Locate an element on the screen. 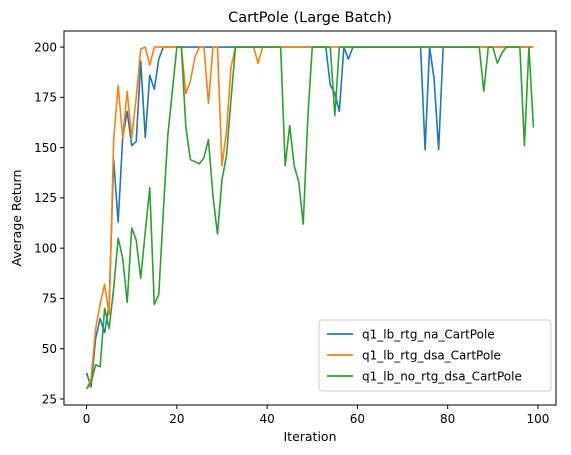  y-tick-label: 75 is located at coordinates (49, 299).